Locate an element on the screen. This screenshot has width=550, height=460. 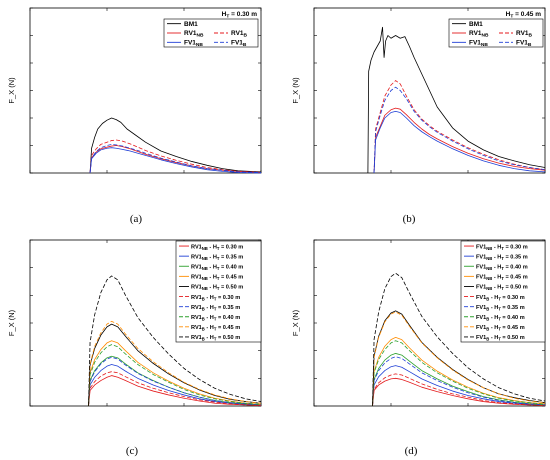
caption-a: (a) is located at coordinates (136, 219).